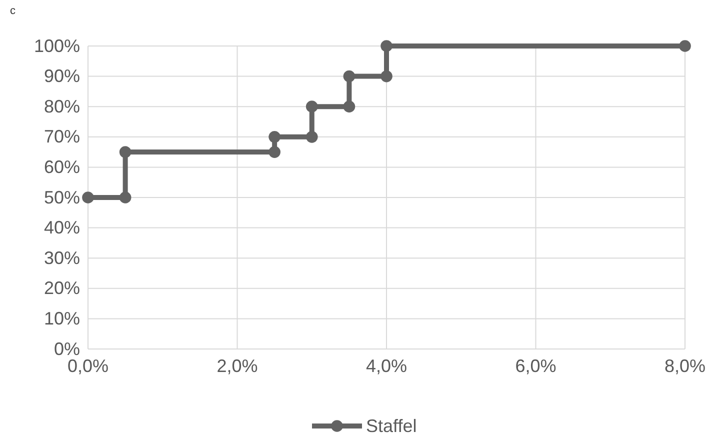 The height and width of the screenshot is (439, 713). I want to click on y-tick-label: 50%, so click(62, 197).